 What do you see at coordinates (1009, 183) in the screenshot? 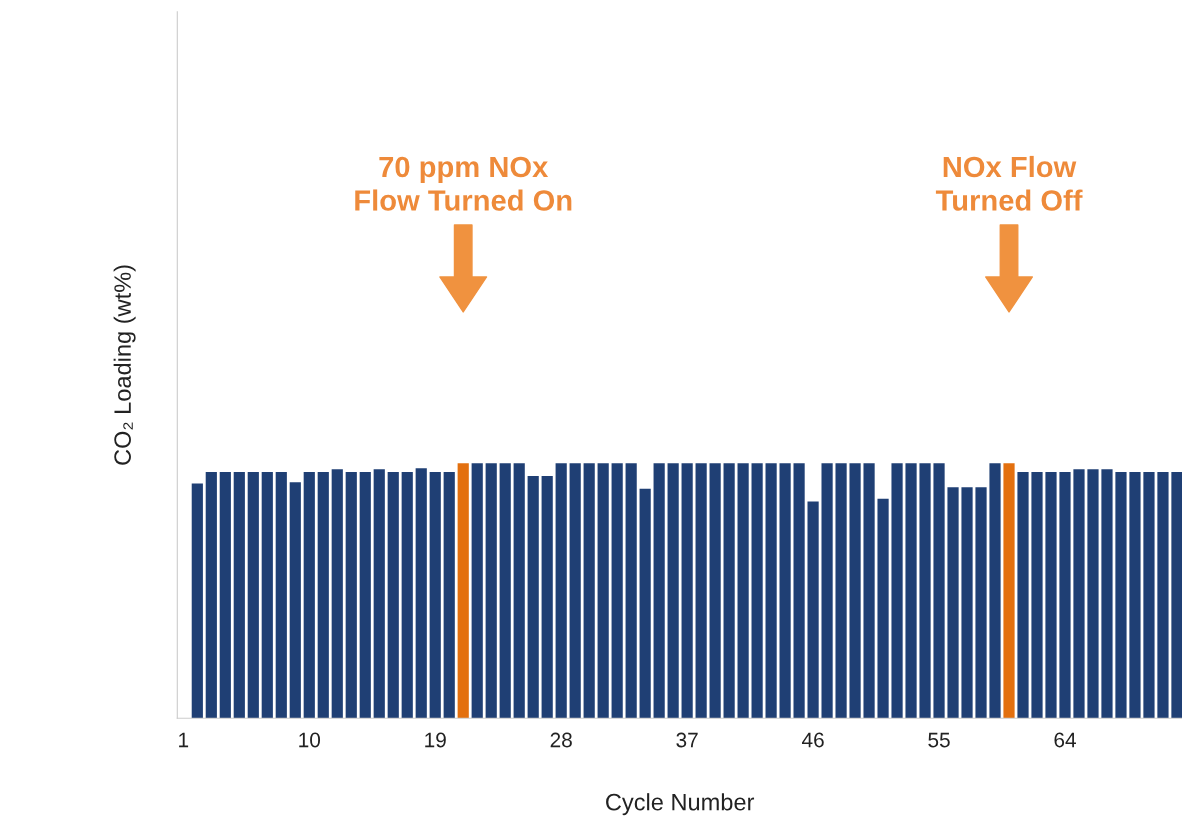
I see `text: NOx Flow Turned Off` at bounding box center [1009, 183].